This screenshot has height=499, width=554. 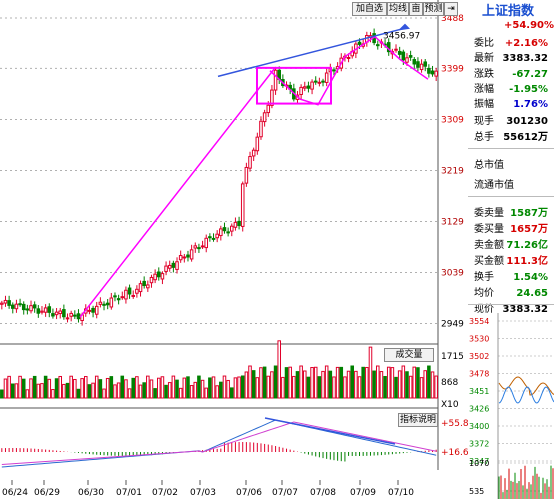 I want to click on add-favorite-button: 加自选, so click(x=369, y=9).